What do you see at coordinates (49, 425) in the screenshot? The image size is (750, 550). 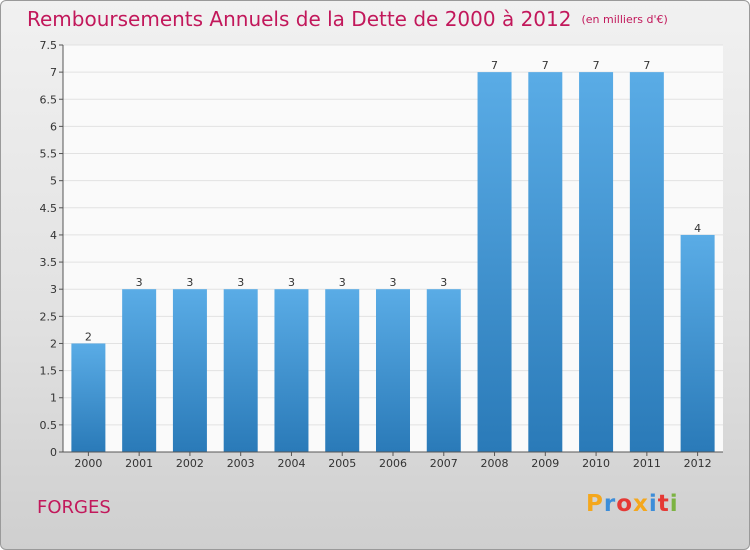 I see `y-tick-label: 0.5` at bounding box center [49, 425].